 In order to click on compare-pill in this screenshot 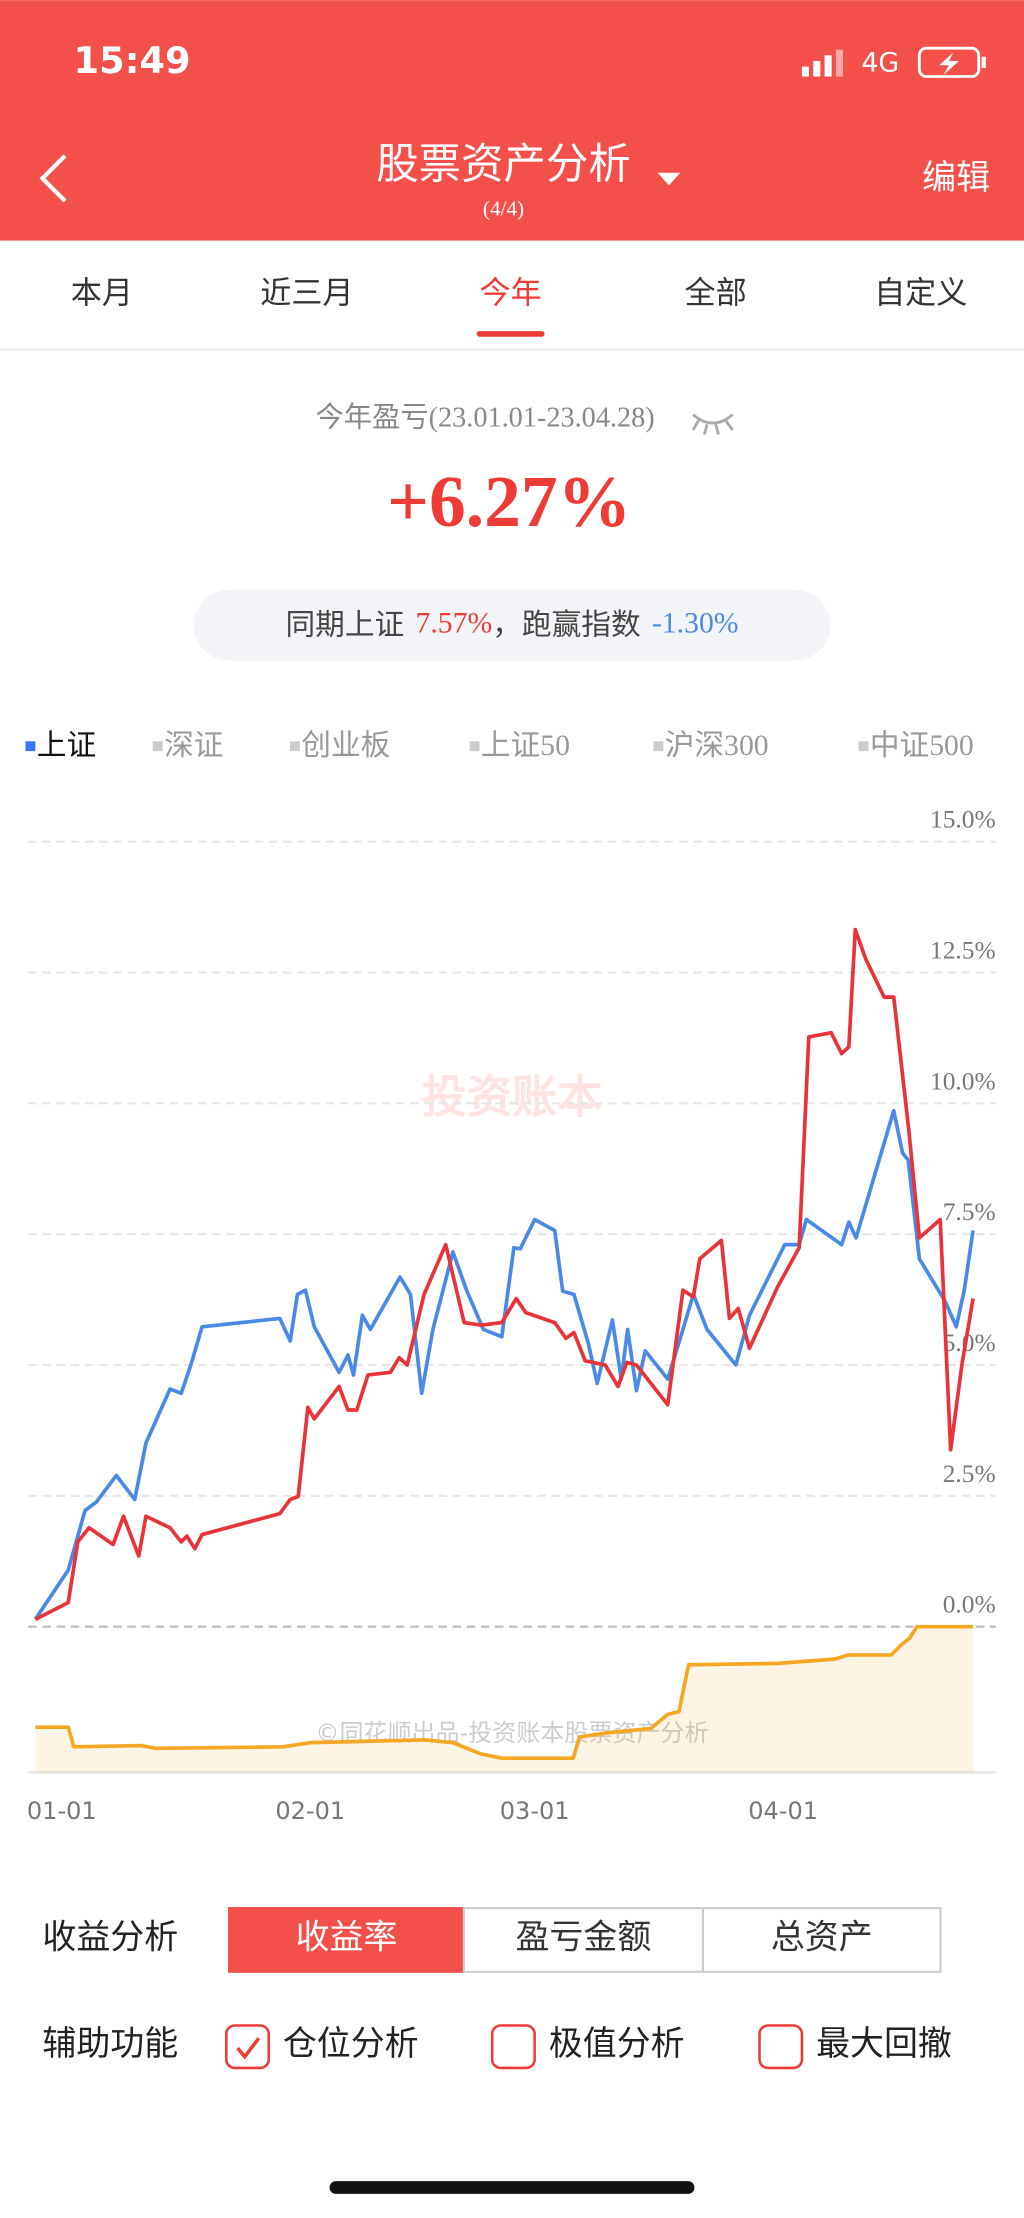, I will do `click(512, 625)`.